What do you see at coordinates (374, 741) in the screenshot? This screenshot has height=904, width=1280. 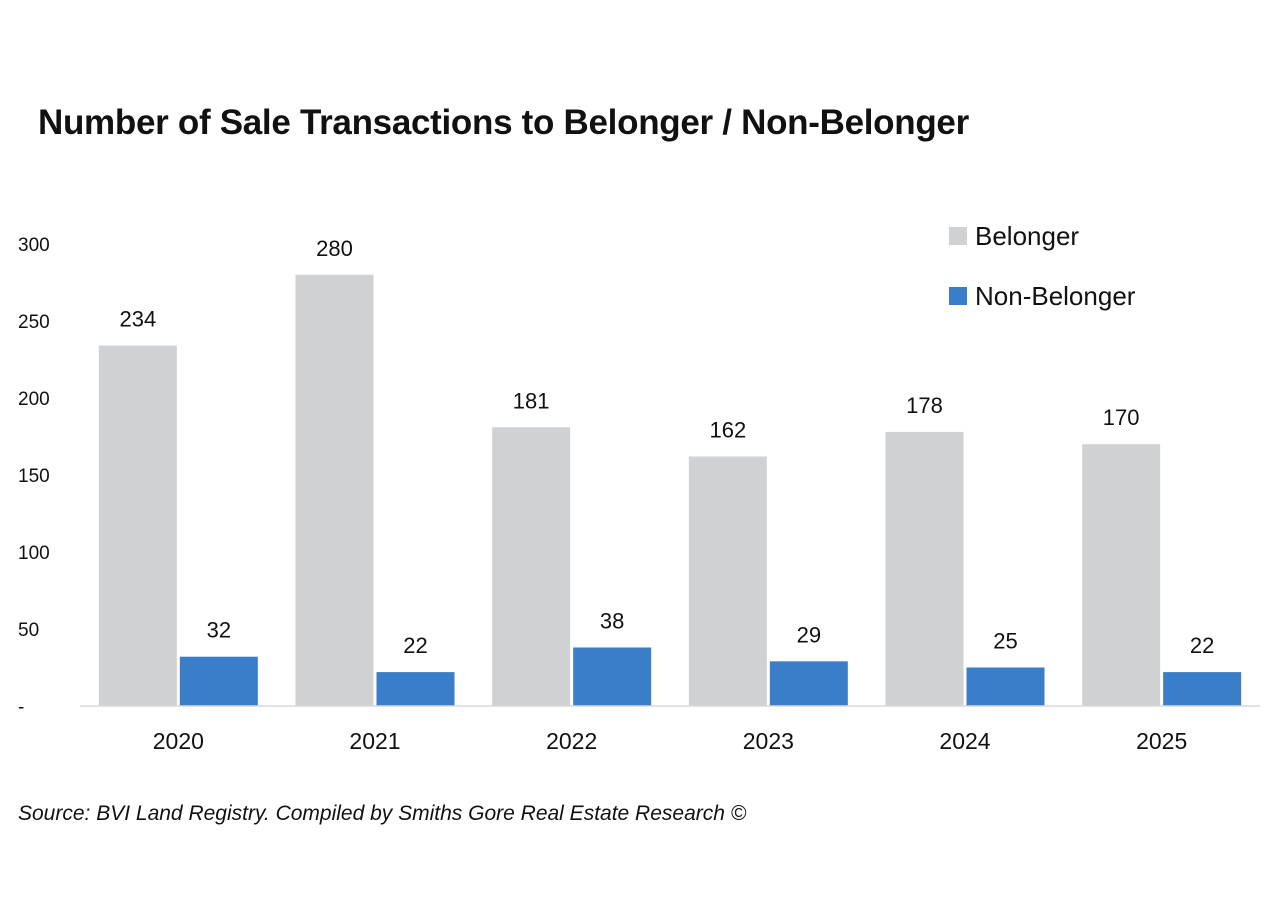 I see `x-tick-label: 2021` at bounding box center [374, 741].